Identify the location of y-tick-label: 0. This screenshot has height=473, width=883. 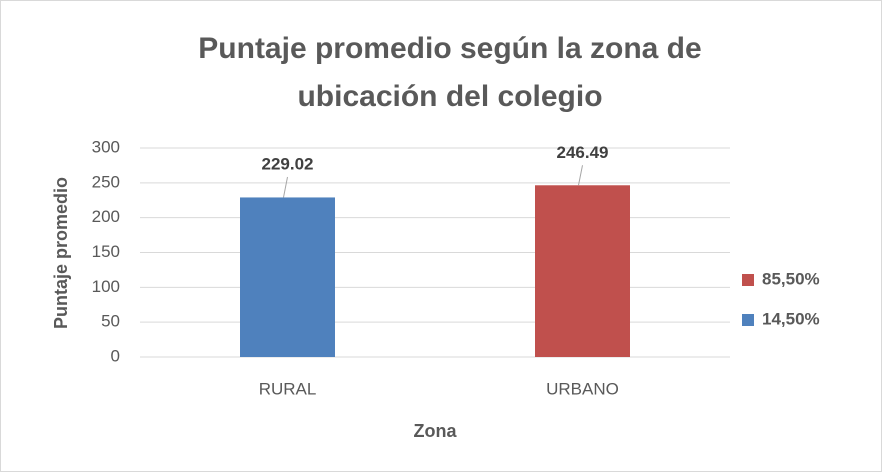
(115, 355).